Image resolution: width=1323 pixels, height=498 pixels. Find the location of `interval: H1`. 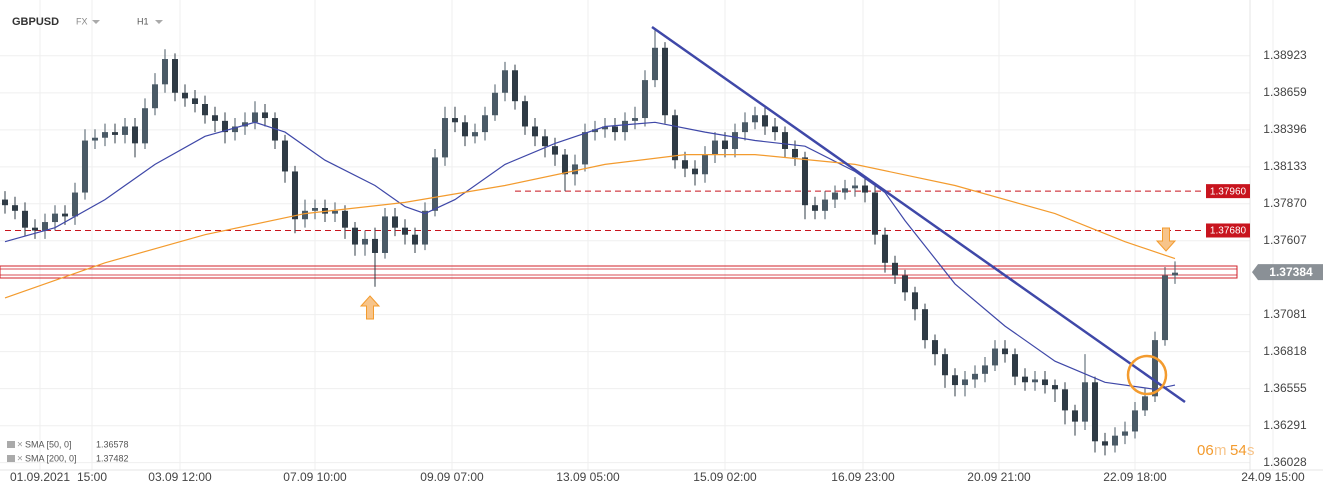

interval: H1 is located at coordinates (143, 21).